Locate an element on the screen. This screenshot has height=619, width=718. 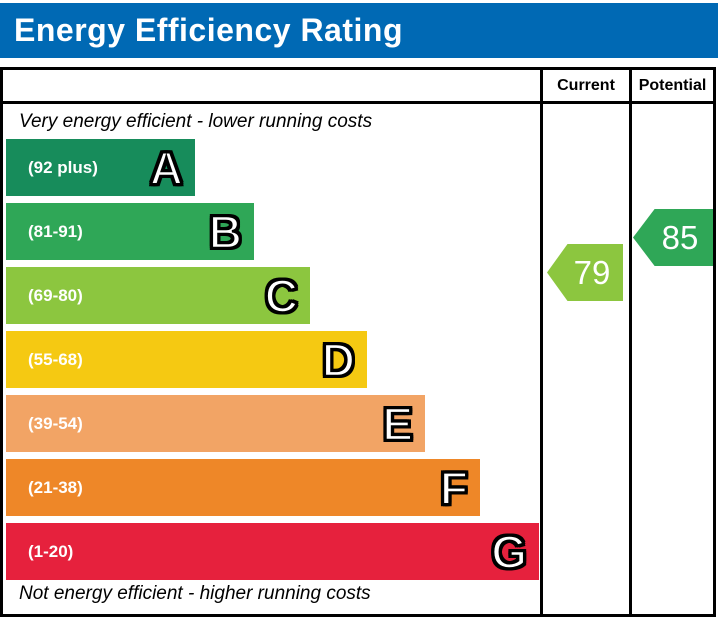
band-row-E: (39-54) E is located at coordinates (215, 423).